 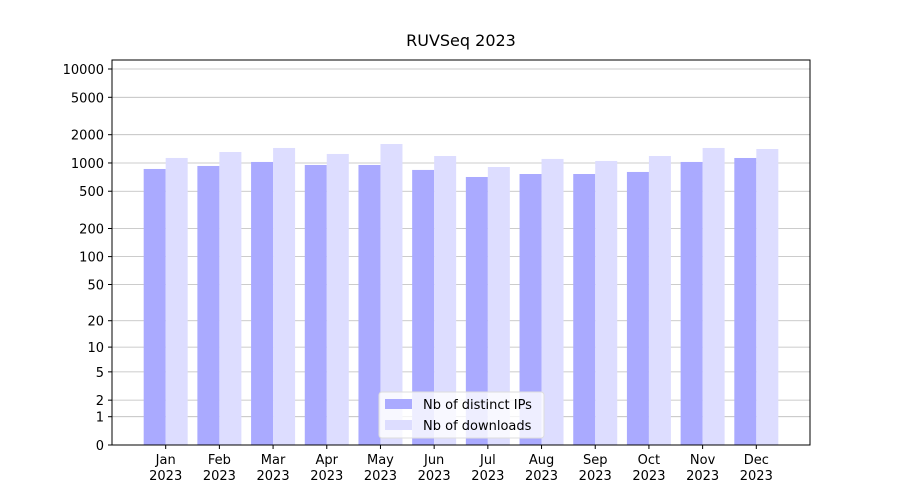 I want to click on y-tick-label: 200, so click(x=91, y=230).